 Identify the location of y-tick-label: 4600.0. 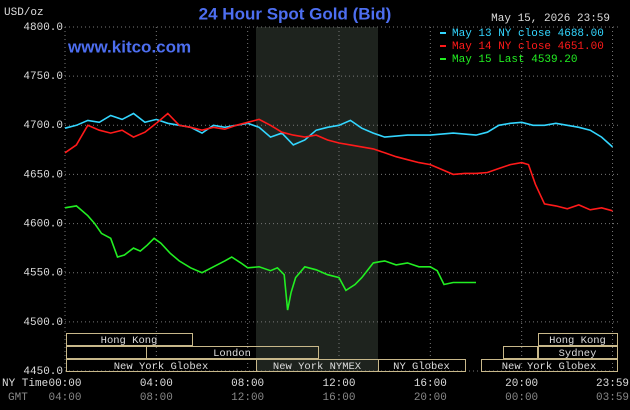
(43, 224).